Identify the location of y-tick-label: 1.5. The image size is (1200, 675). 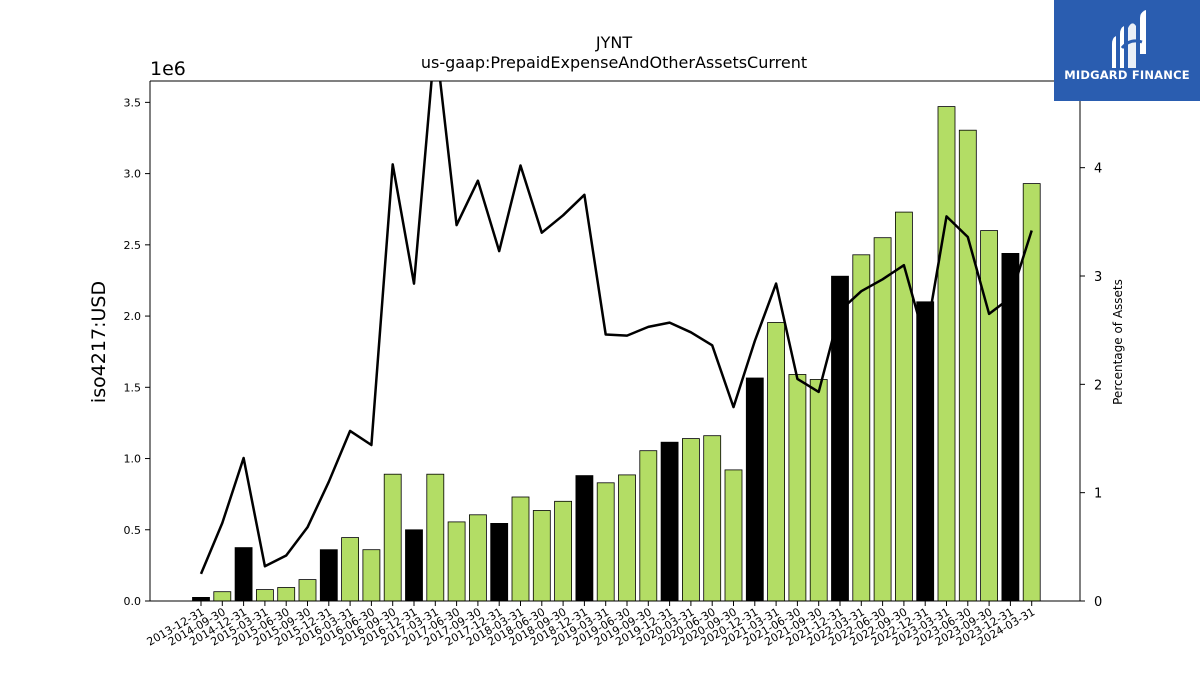
(133, 387).